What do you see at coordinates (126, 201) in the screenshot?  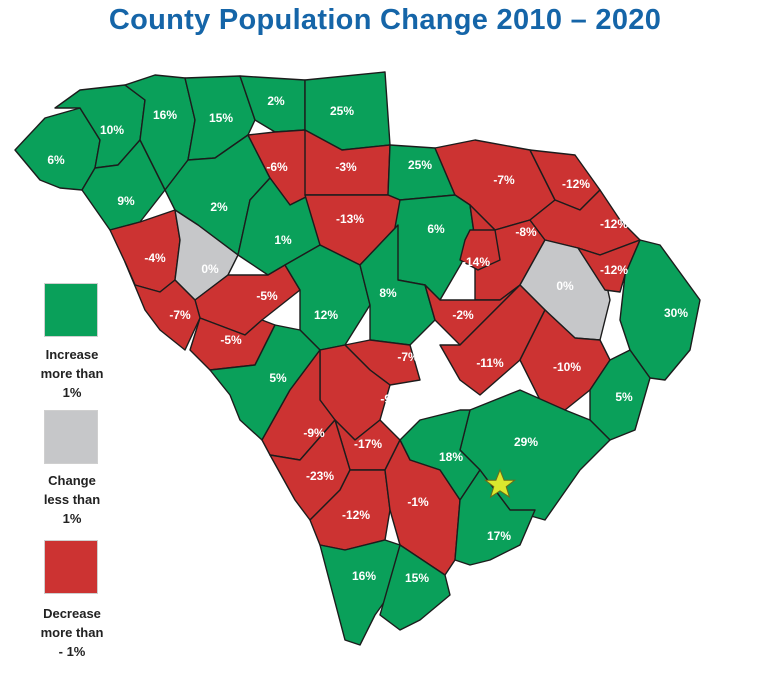 I see `county-change-label: 9%` at bounding box center [126, 201].